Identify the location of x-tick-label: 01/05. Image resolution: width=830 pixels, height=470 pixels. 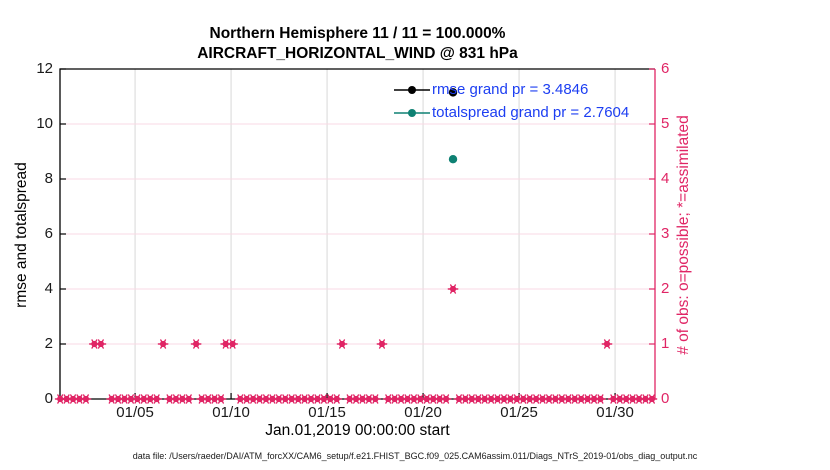
(135, 412).